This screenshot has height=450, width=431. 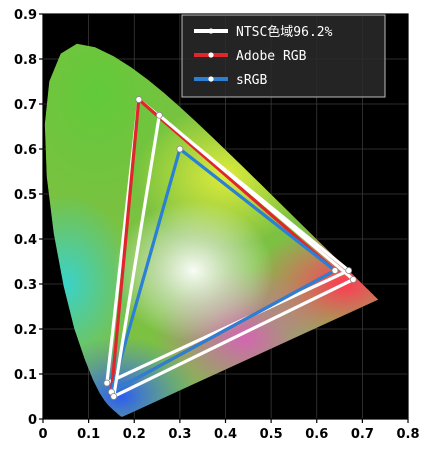 What do you see at coordinates (179, 434) in the screenshot?
I see `x-tick-label: 0.3` at bounding box center [179, 434].